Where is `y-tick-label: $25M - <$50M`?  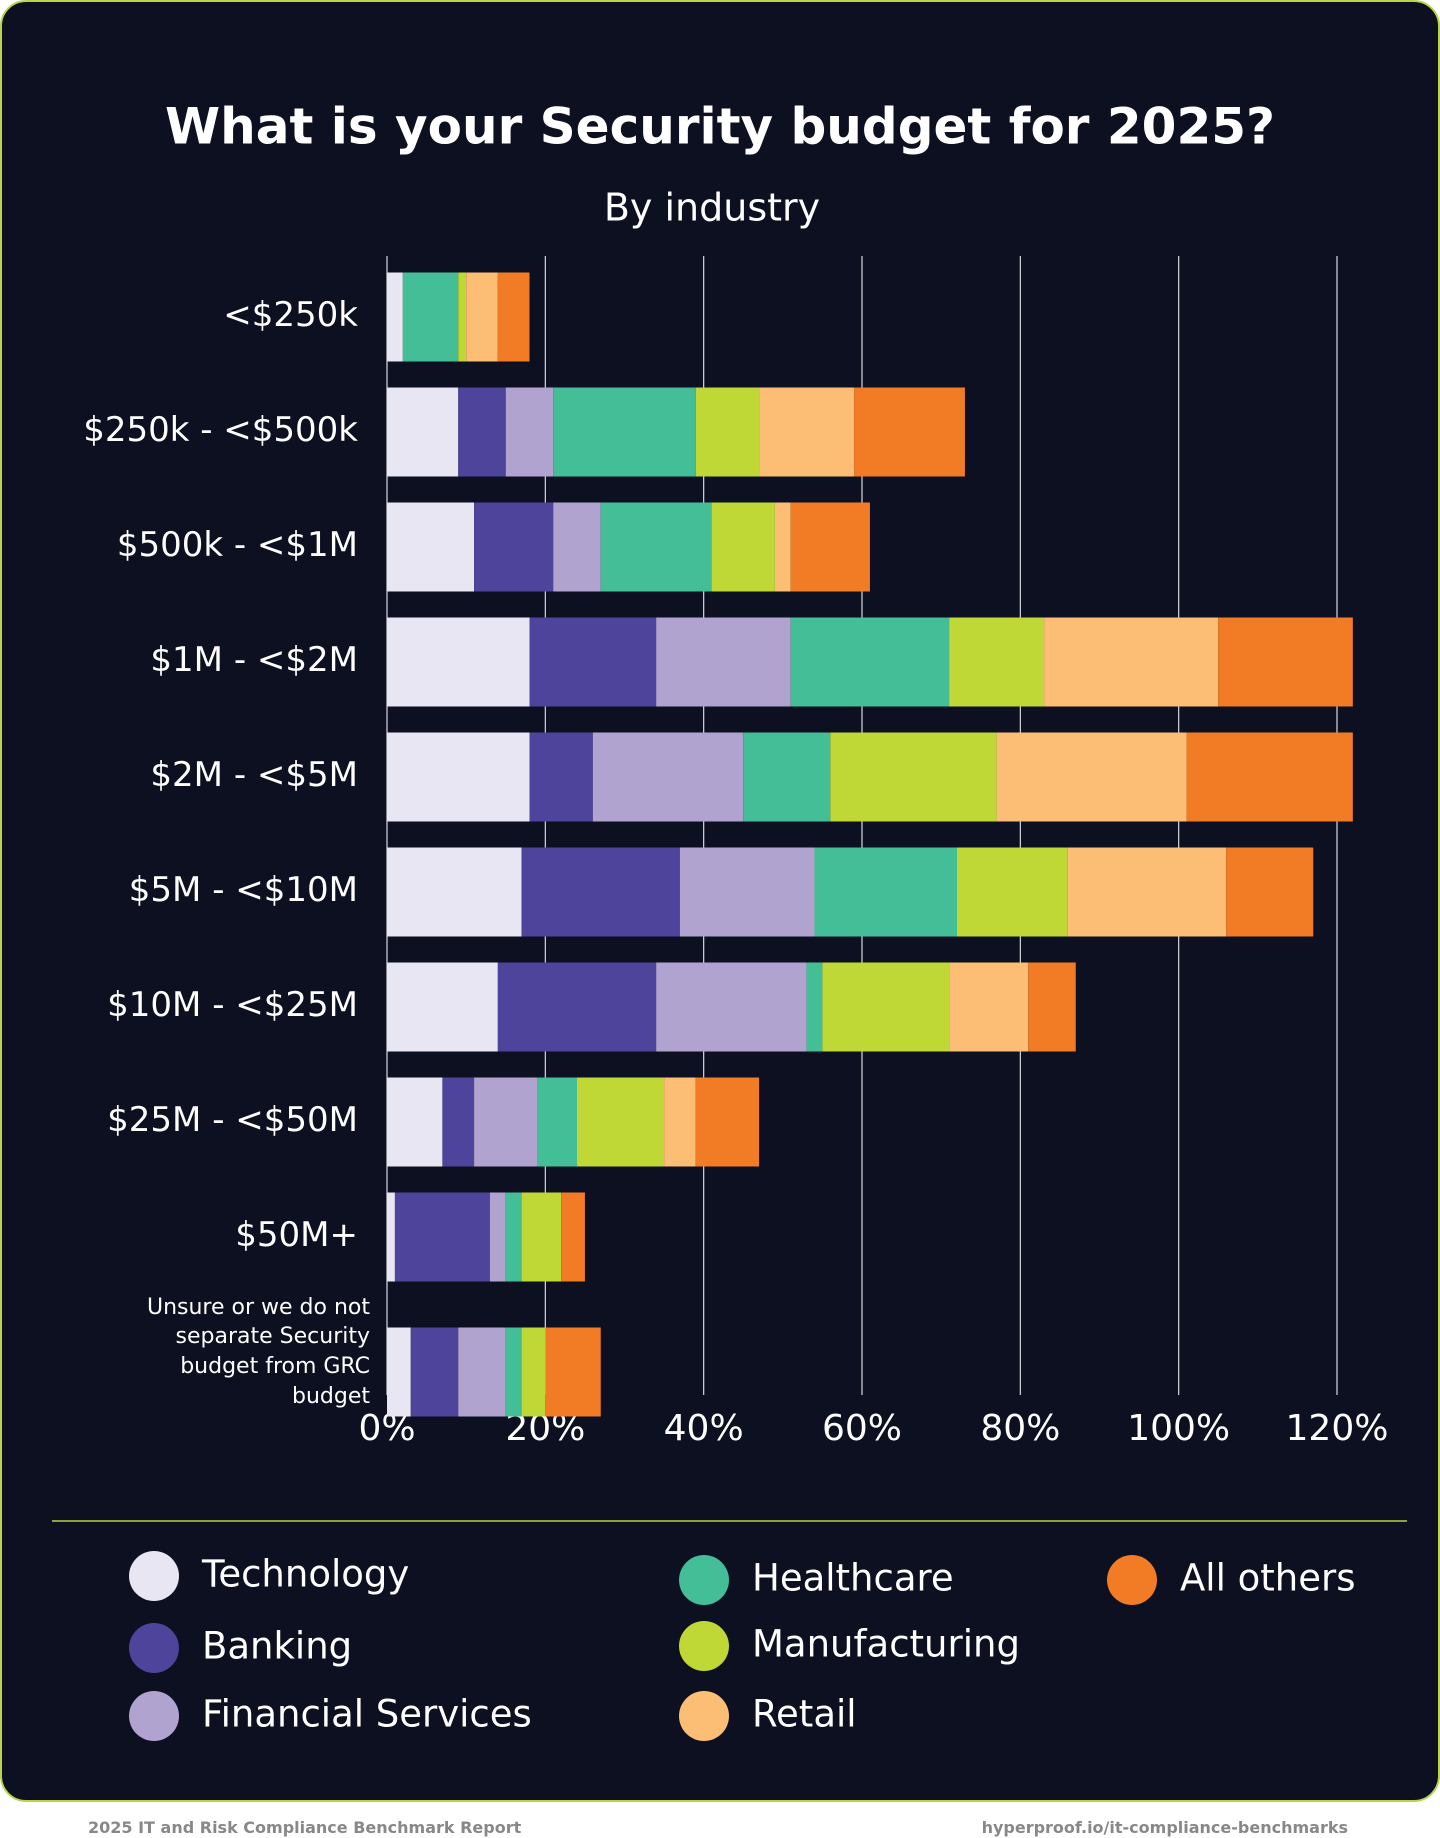 y-tick-label: $25M - <$50M is located at coordinates (232, 1119).